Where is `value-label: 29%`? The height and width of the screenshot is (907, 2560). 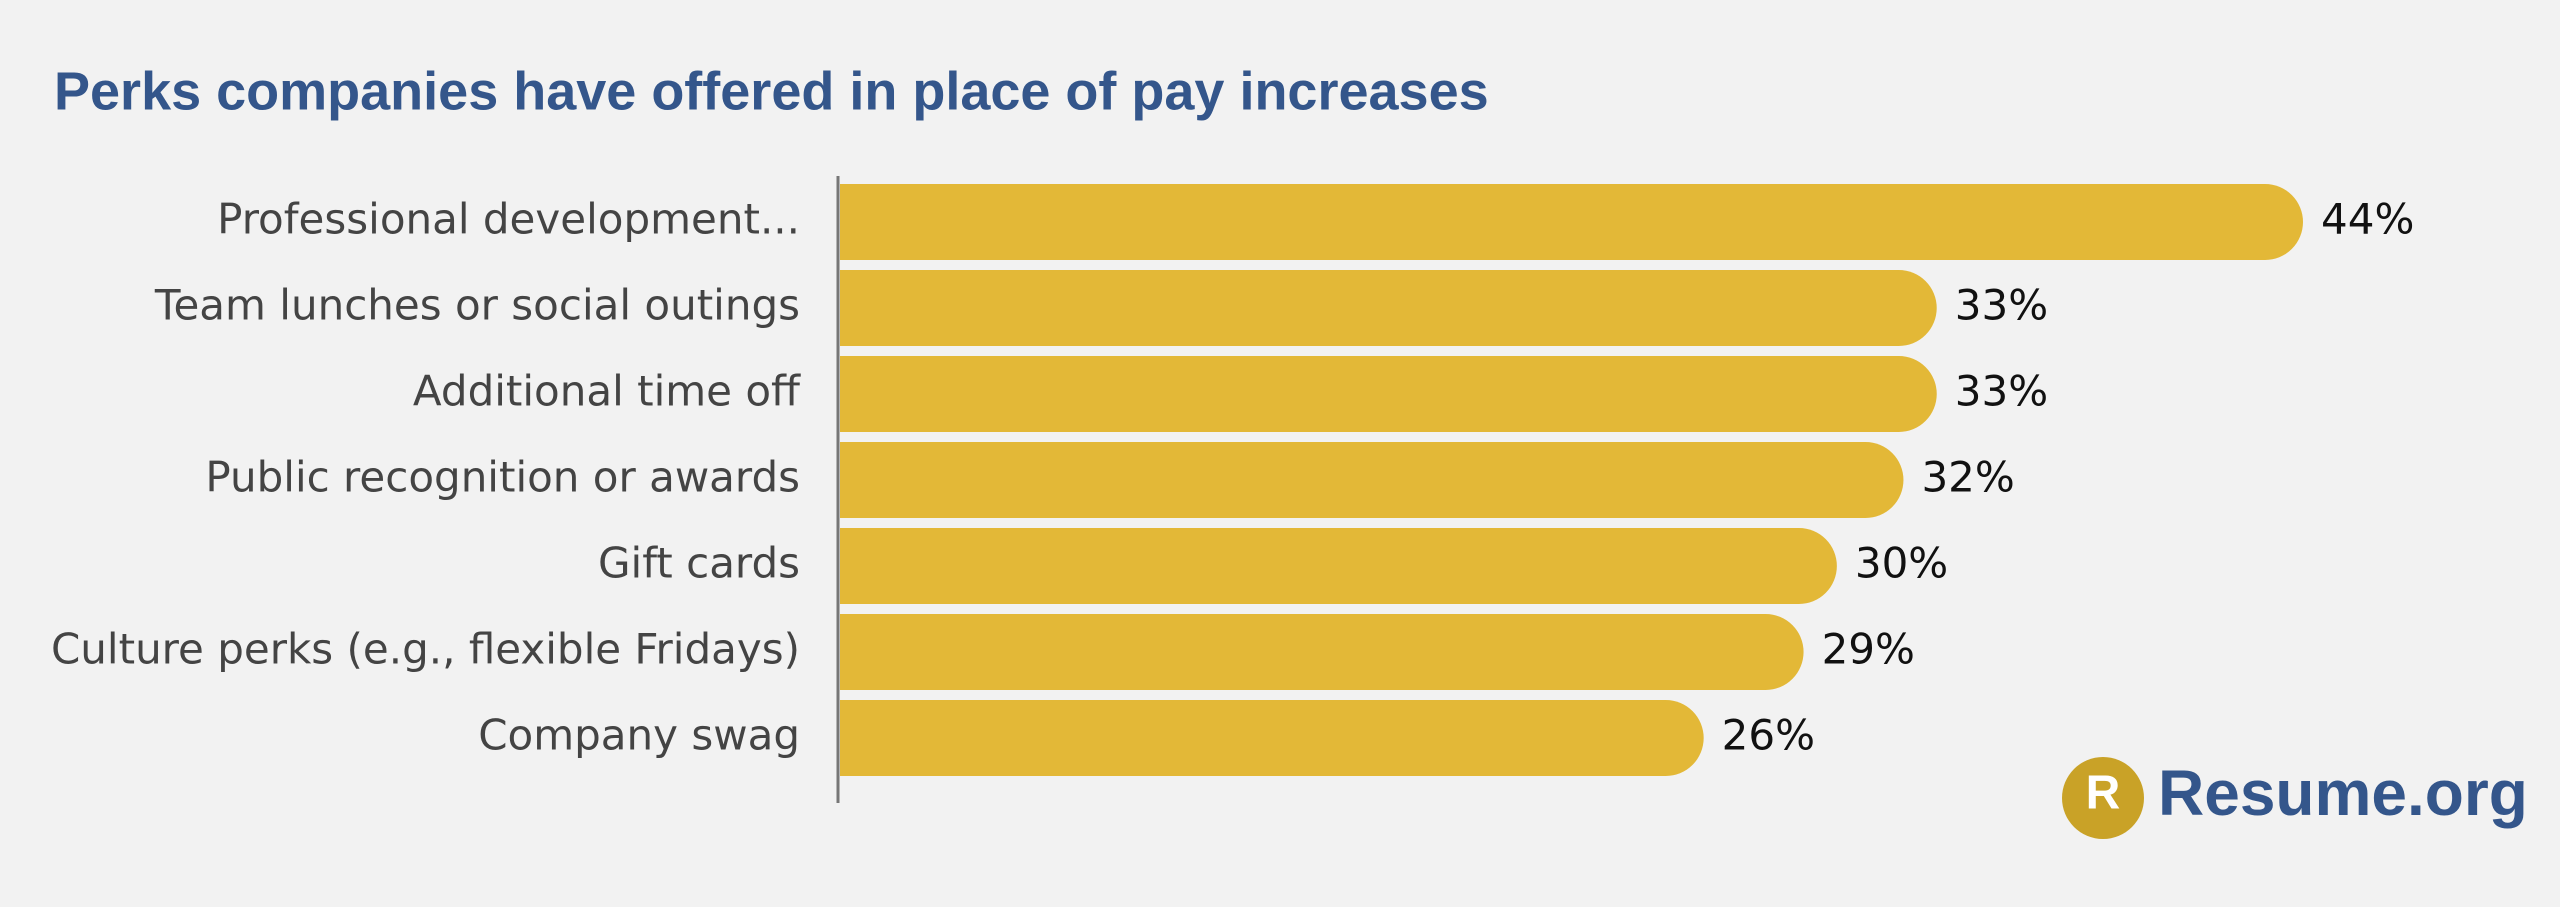 value-label: 29% is located at coordinates (1868, 649).